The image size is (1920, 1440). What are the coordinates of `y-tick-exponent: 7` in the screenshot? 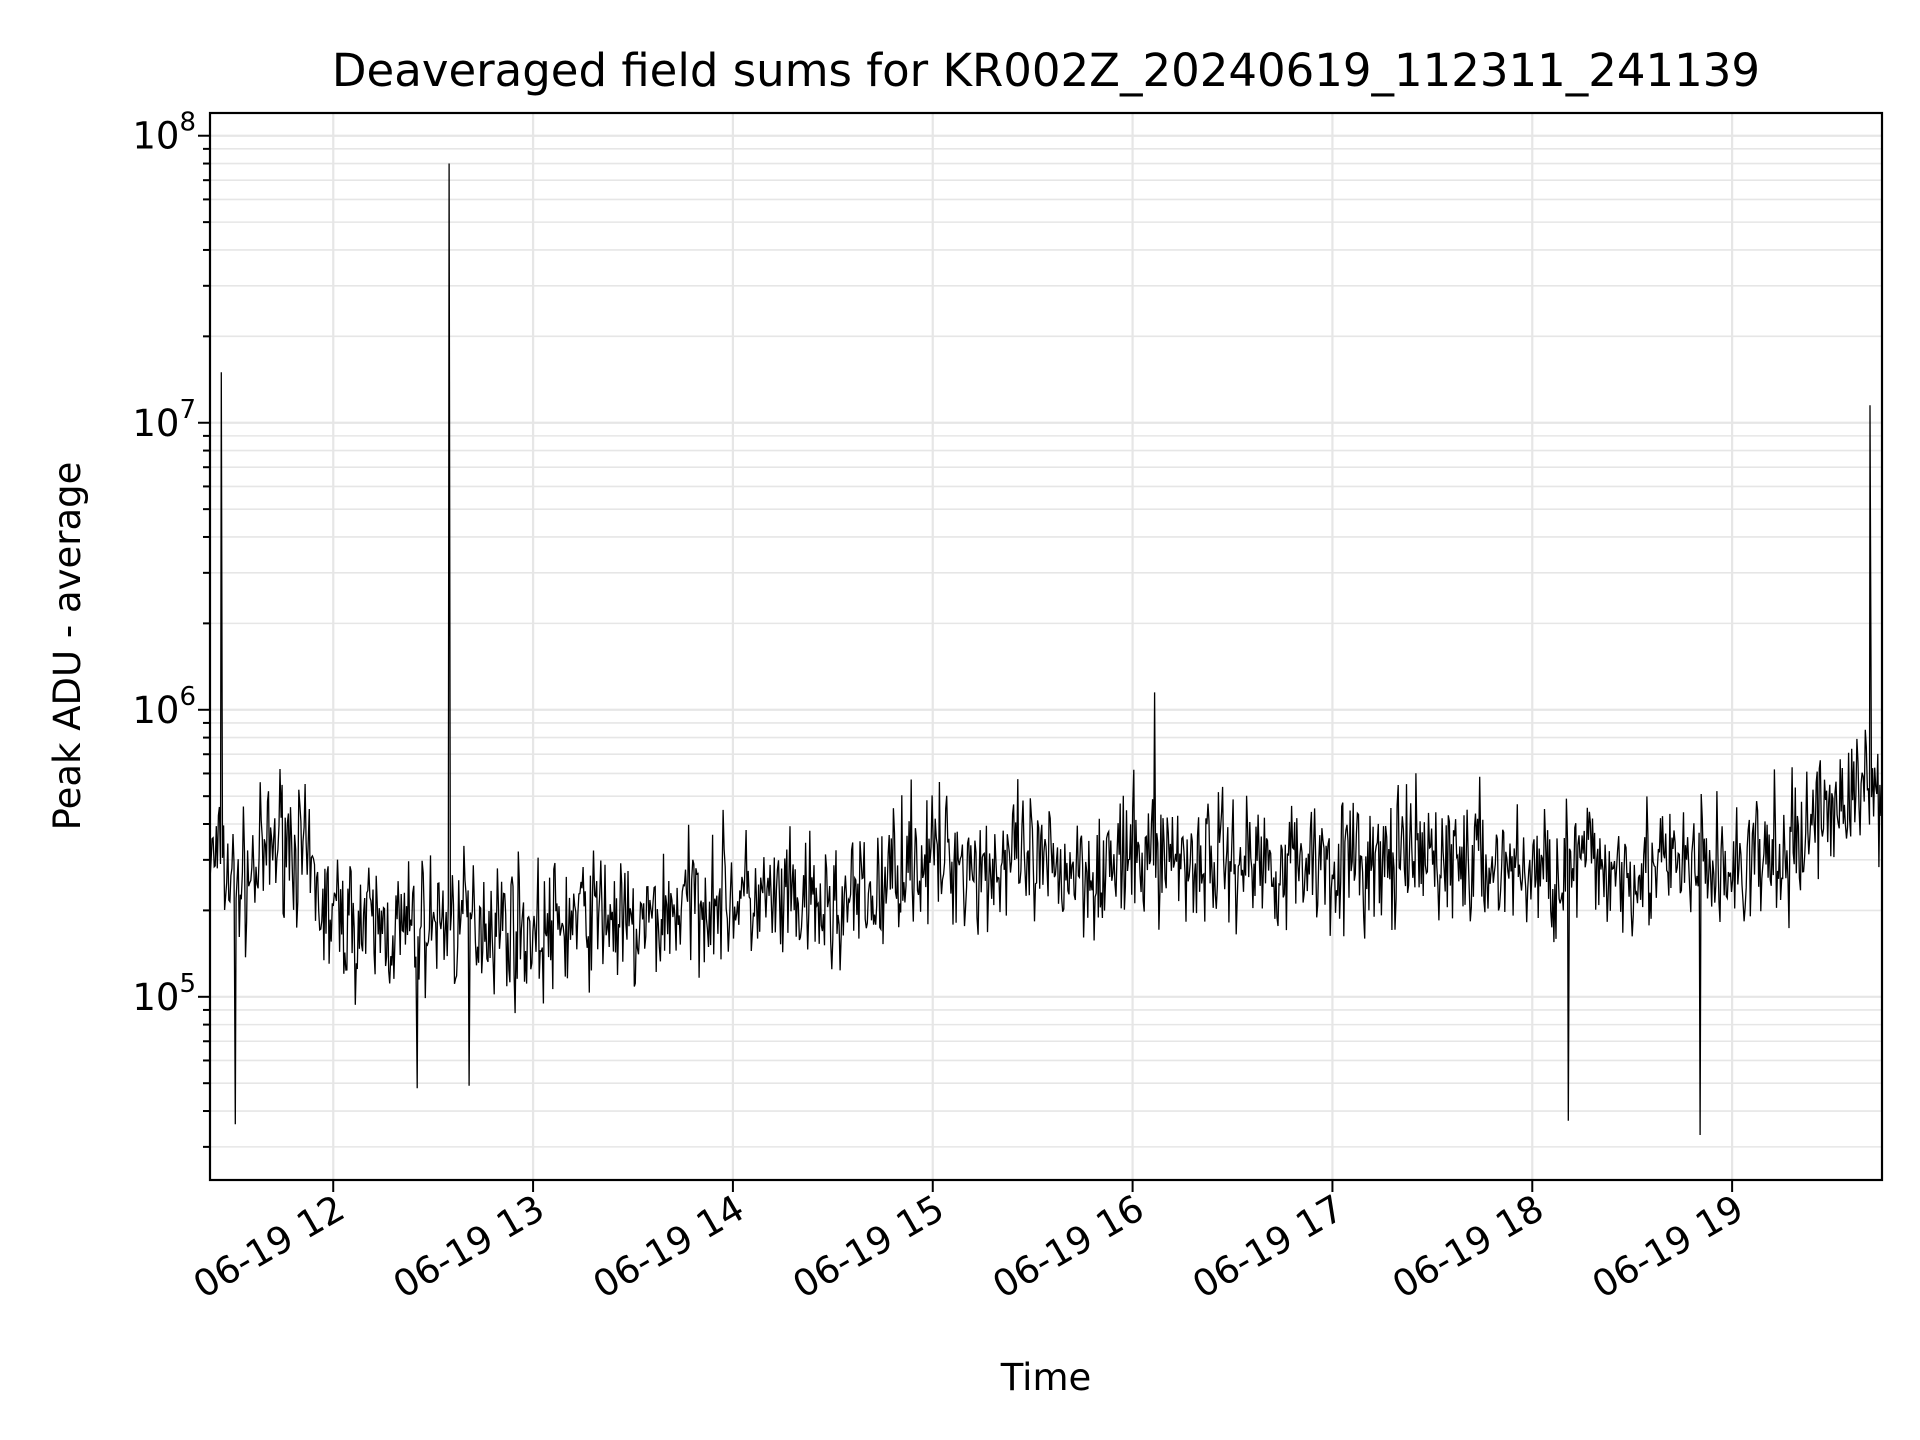 It's located at (187, 410).